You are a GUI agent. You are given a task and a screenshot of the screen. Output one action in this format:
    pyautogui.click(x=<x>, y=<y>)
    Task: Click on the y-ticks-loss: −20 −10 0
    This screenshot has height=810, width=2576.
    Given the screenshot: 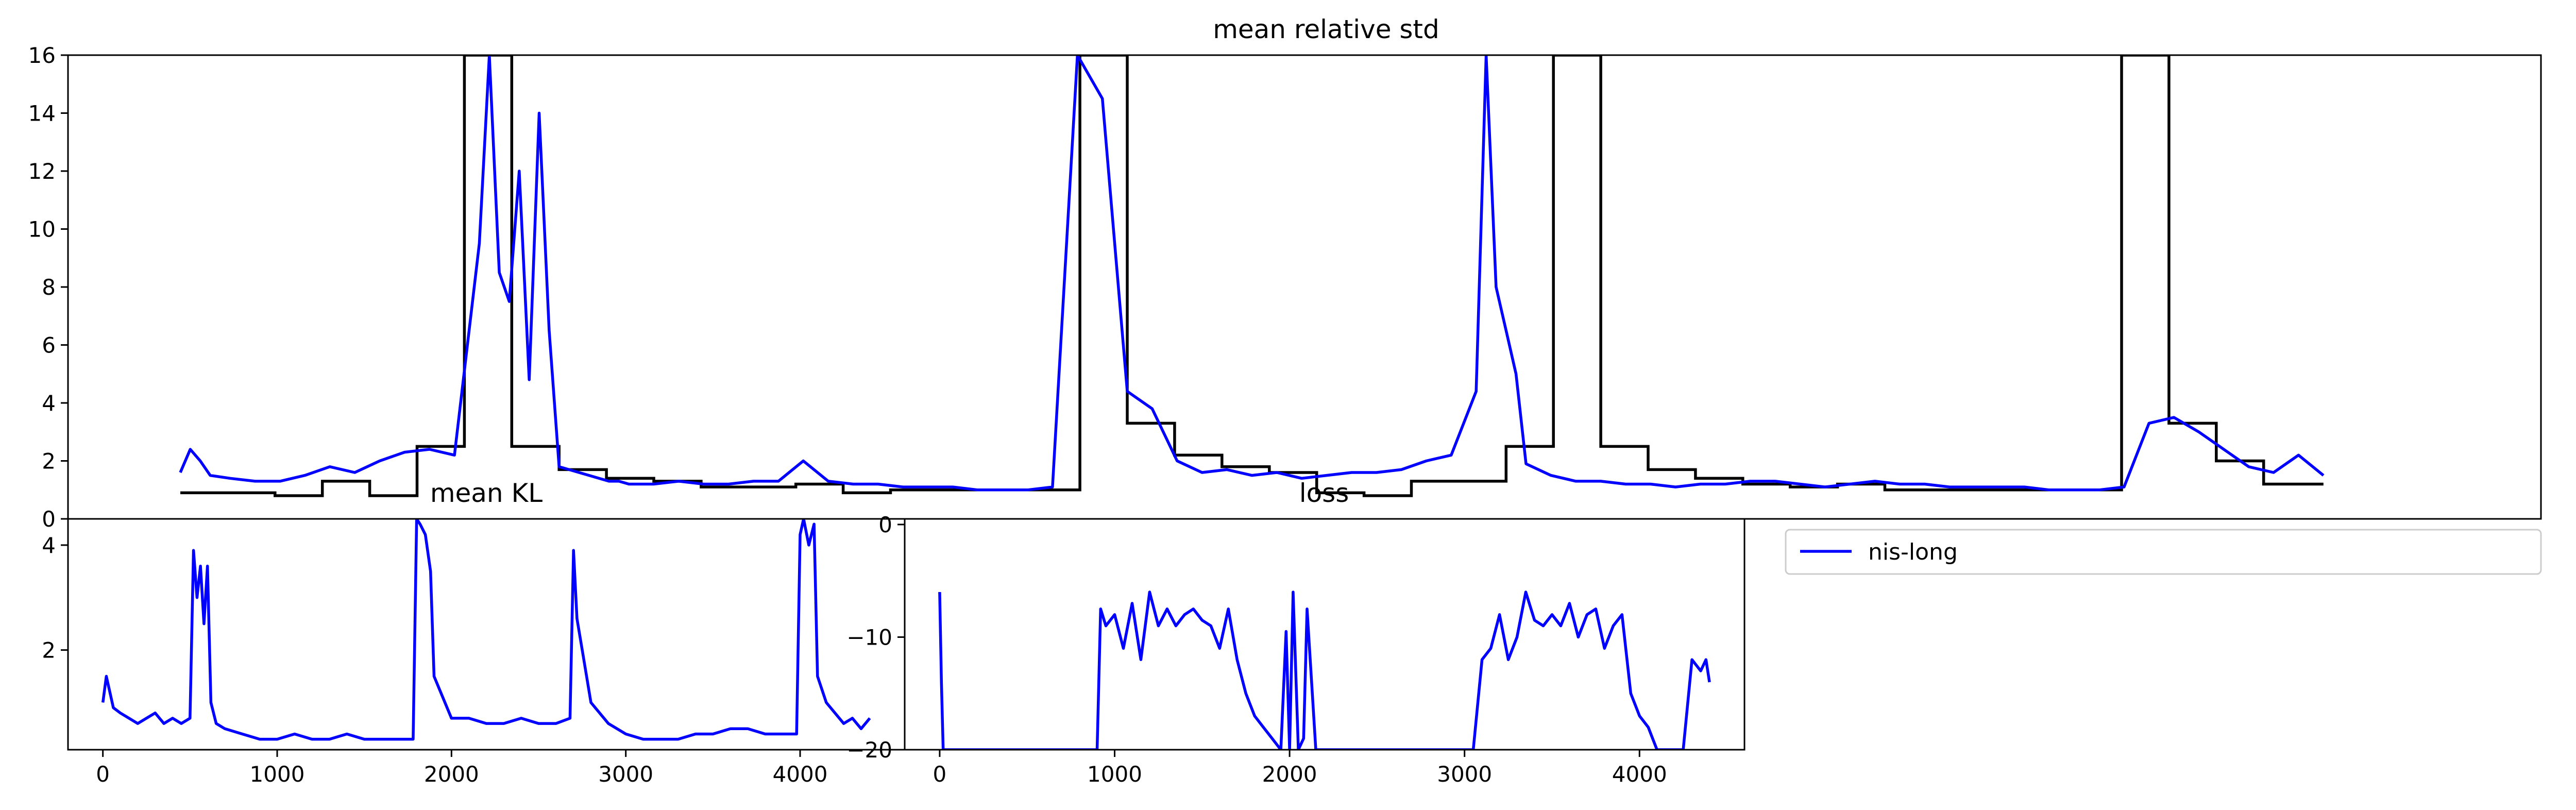 What is the action you would take?
    pyautogui.click(x=875, y=637)
    